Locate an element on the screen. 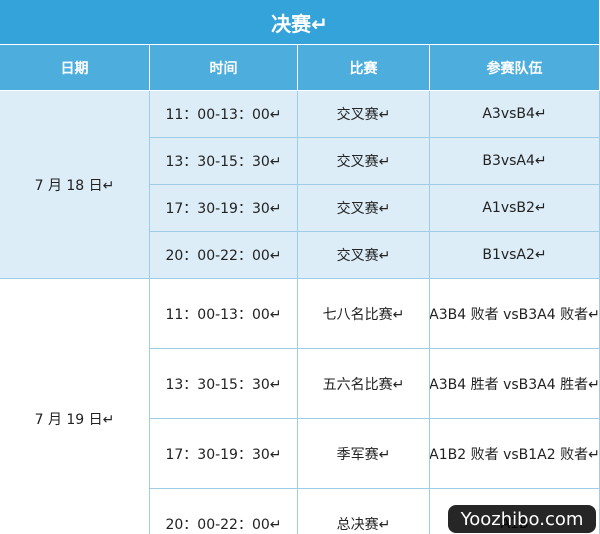  teams-cell: A3vsB4↵ is located at coordinates (515, 114).